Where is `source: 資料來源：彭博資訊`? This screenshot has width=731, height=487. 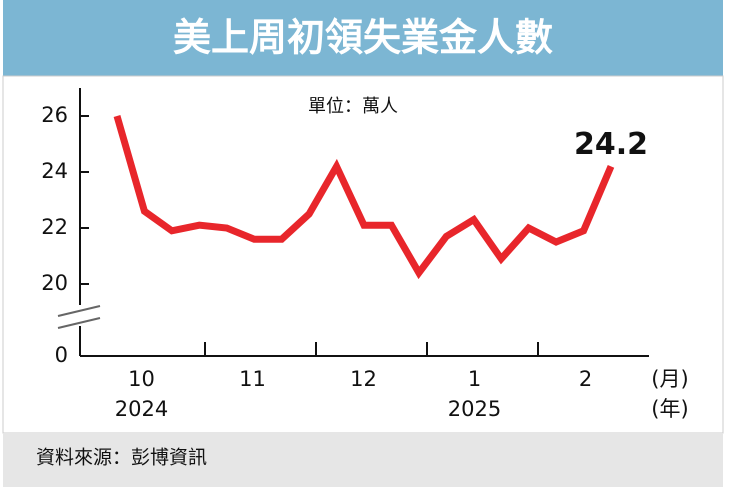
source: 資料來源：彭博資訊 is located at coordinates (121, 458).